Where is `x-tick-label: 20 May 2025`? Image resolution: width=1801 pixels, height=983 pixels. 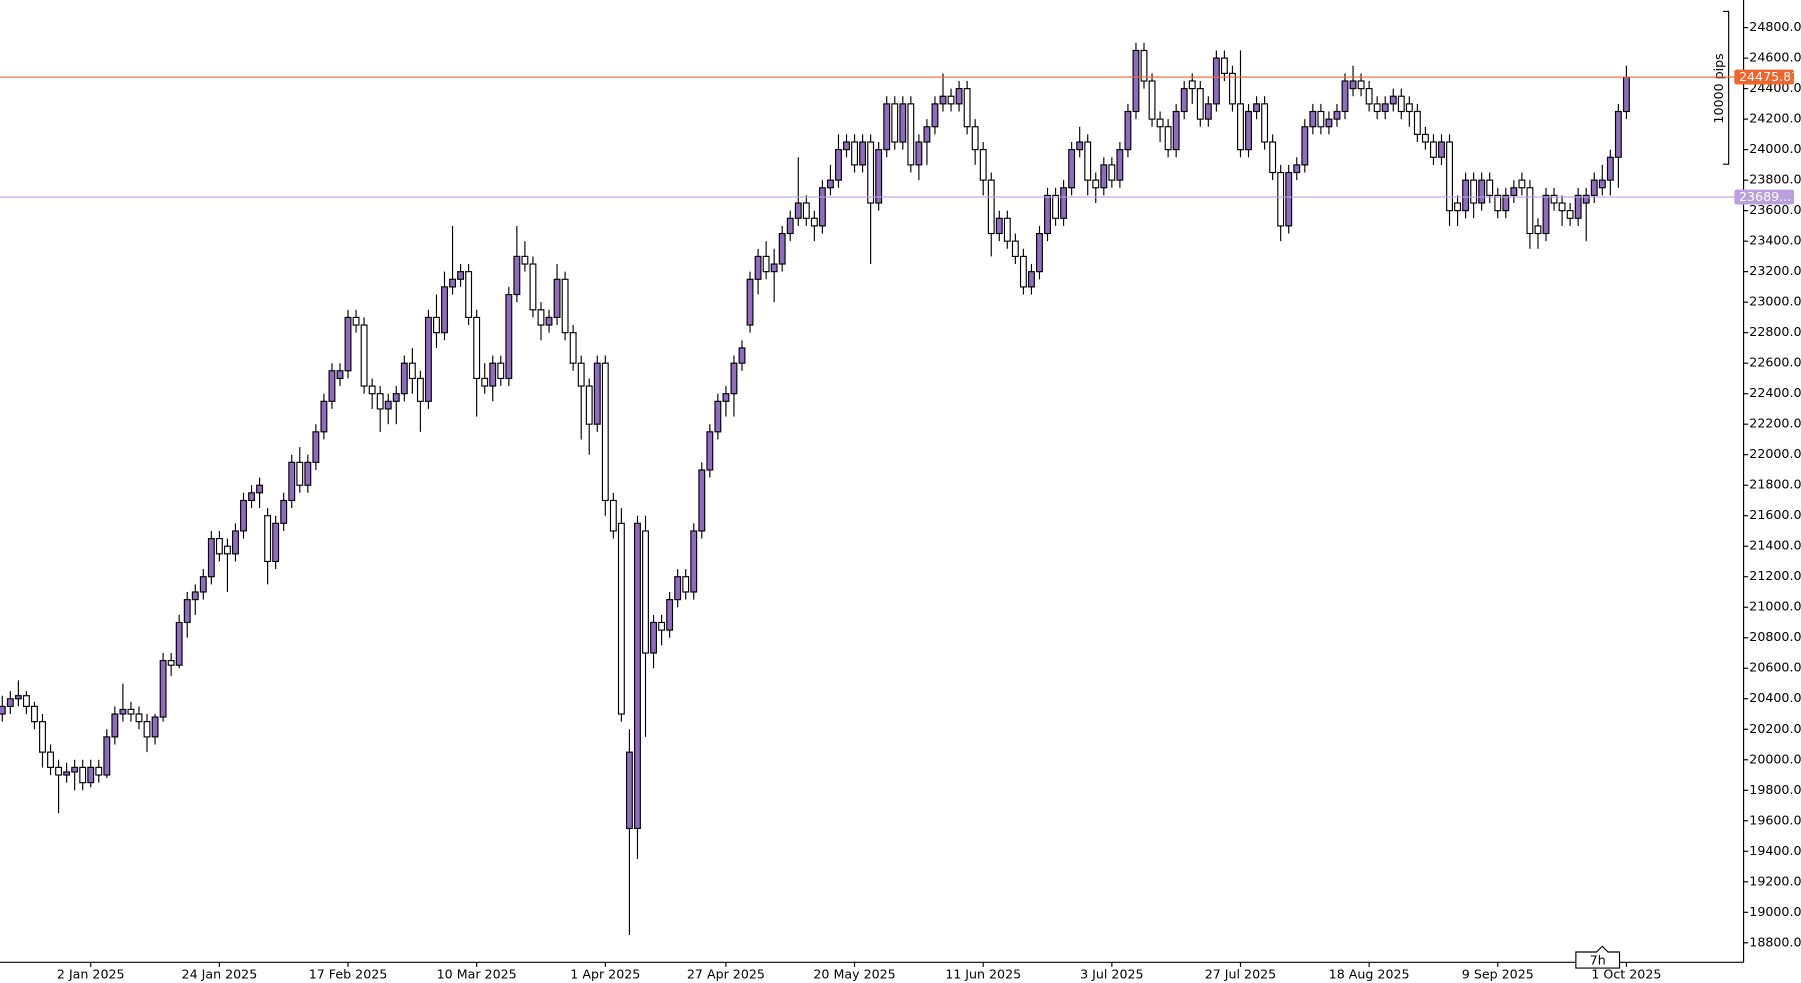 x-tick-label: 20 May 2025 is located at coordinates (854, 973).